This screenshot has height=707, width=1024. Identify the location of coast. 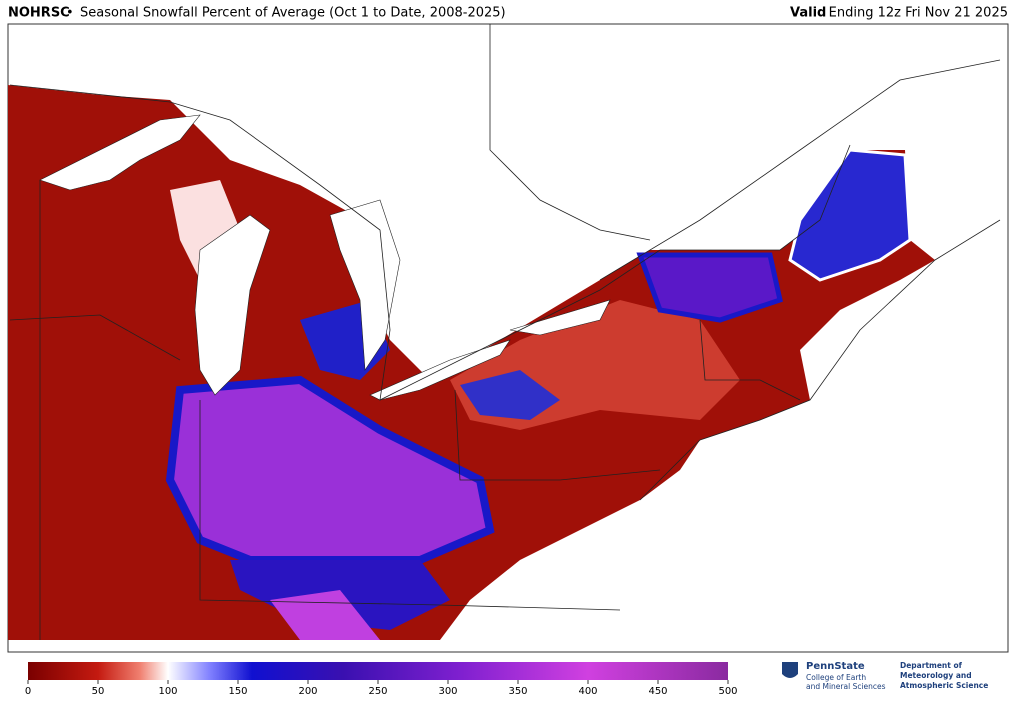
(820, 360).